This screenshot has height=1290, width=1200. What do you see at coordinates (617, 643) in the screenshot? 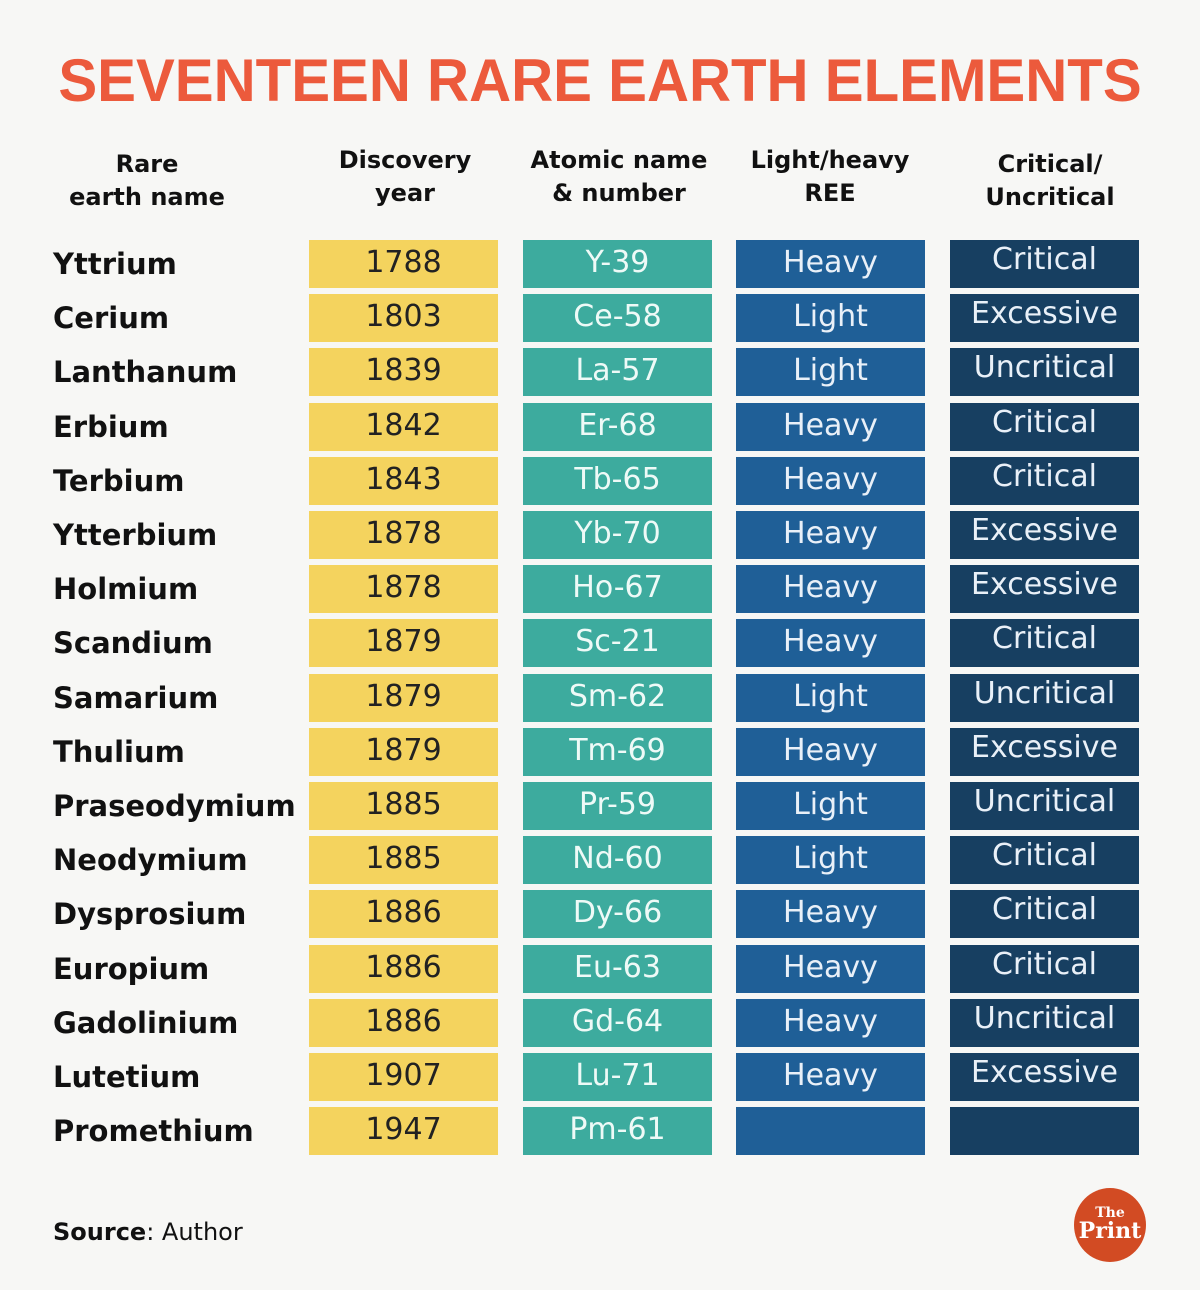
I see `atomic-name-cell: Sc-21` at bounding box center [617, 643].